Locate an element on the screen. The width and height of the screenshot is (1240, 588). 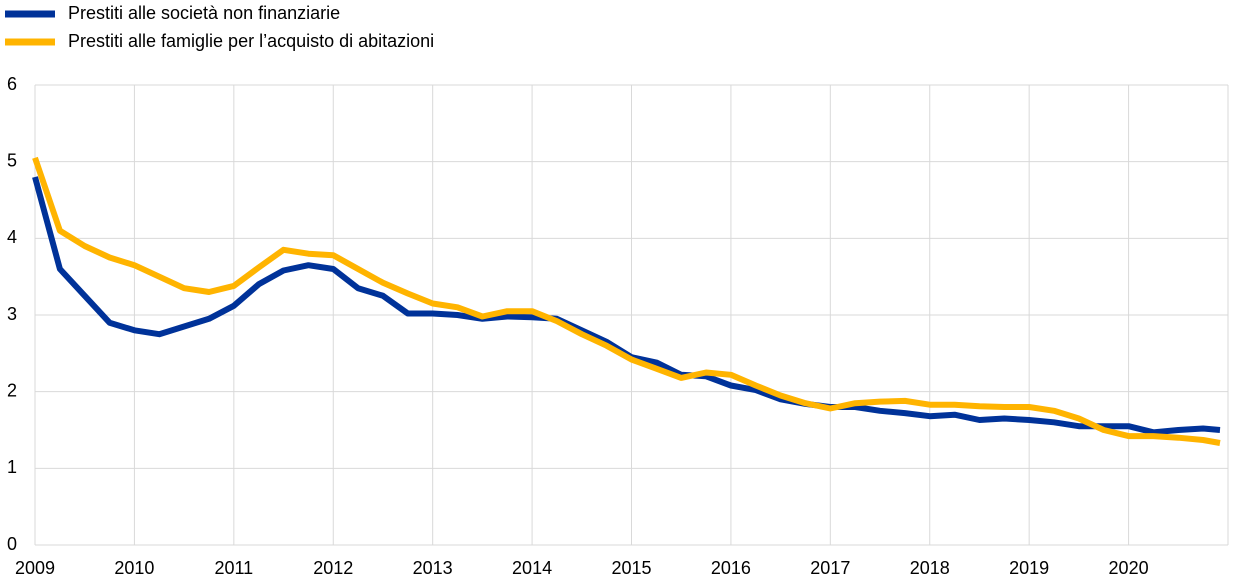
y-tick-label: 6 is located at coordinates (12, 84).